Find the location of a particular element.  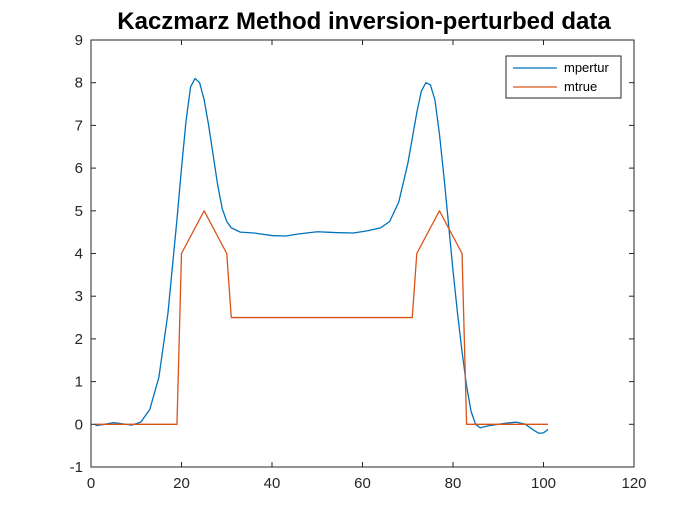

y-tick-label: 0 is located at coordinates (79, 424).